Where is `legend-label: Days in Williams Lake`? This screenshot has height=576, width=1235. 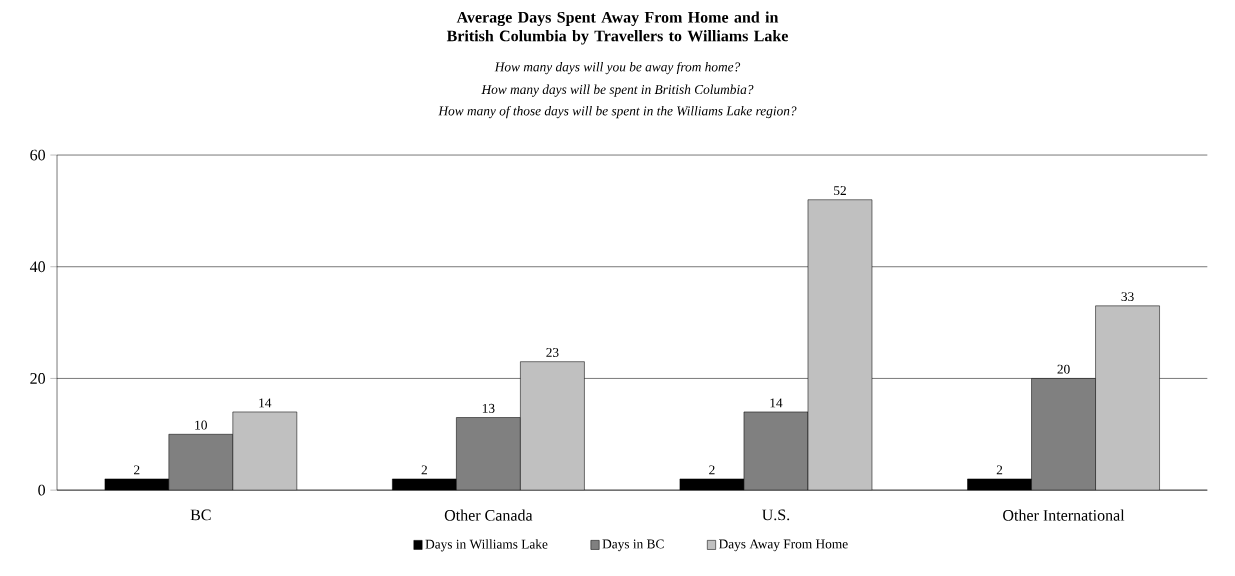
legend-label: Days in Williams Lake is located at coordinates (486, 545).